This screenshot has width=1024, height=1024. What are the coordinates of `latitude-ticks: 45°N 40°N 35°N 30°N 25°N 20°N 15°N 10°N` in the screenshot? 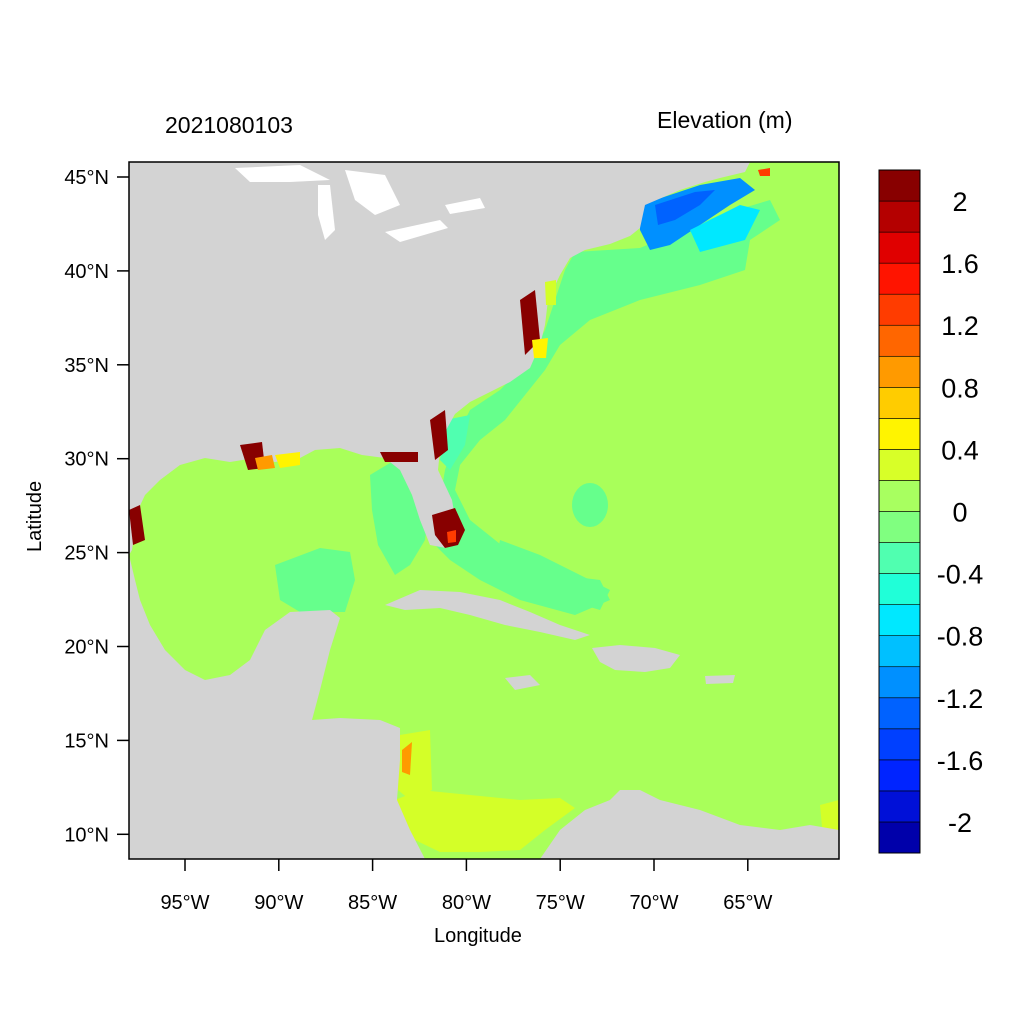 It's located at (96, 506).